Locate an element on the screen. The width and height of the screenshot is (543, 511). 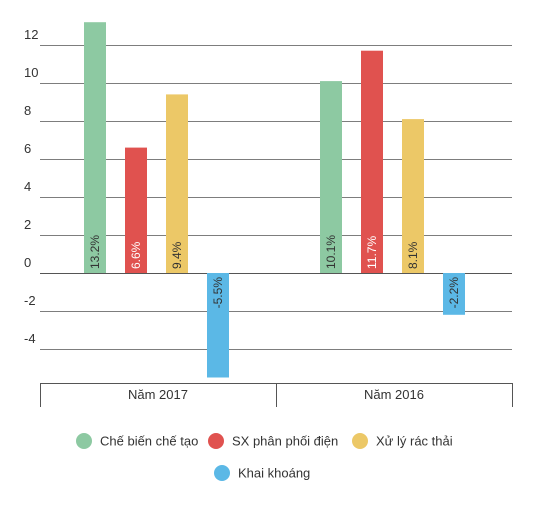
x-axis: Năm 2017 Năm 2016 is located at coordinates (276, 395).